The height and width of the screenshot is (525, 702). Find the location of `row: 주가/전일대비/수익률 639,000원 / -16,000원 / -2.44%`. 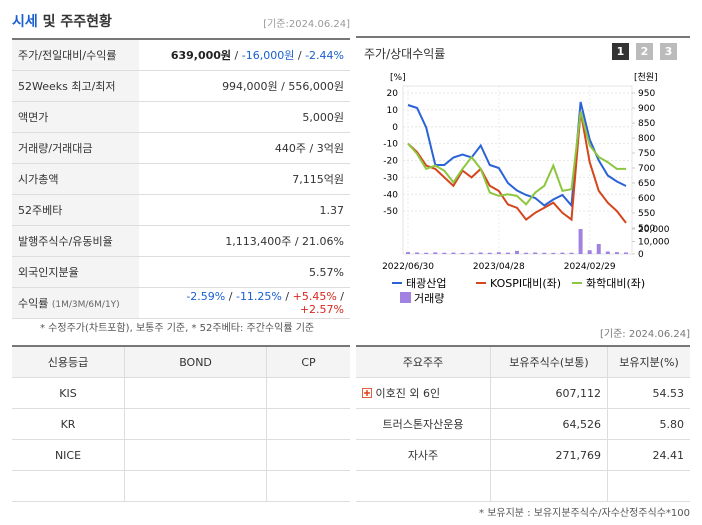

row: 주가/전일대비/수익률 639,000원 / -16,000원 / -2.44% is located at coordinates (181, 55).